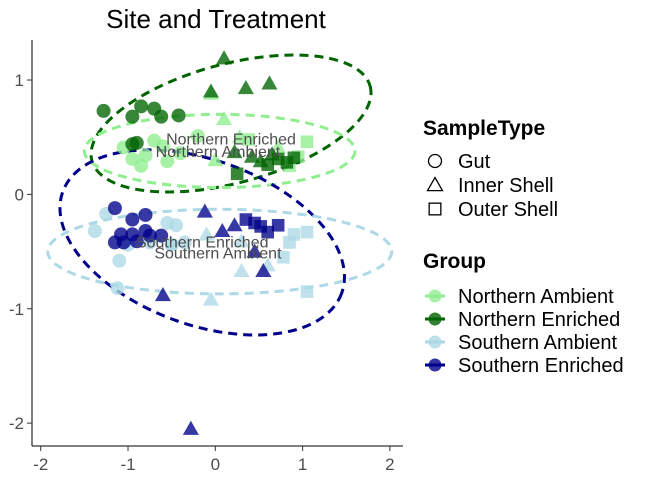 The image size is (672, 480). I want to click on legend-label-southern-enriched: Southern Enriched, so click(541, 366).